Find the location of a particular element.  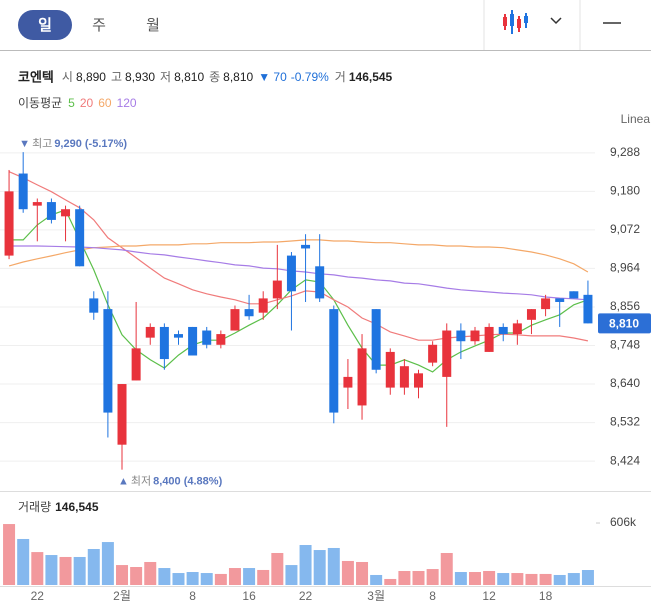

tab-week: 주 is located at coordinates (99, 25).